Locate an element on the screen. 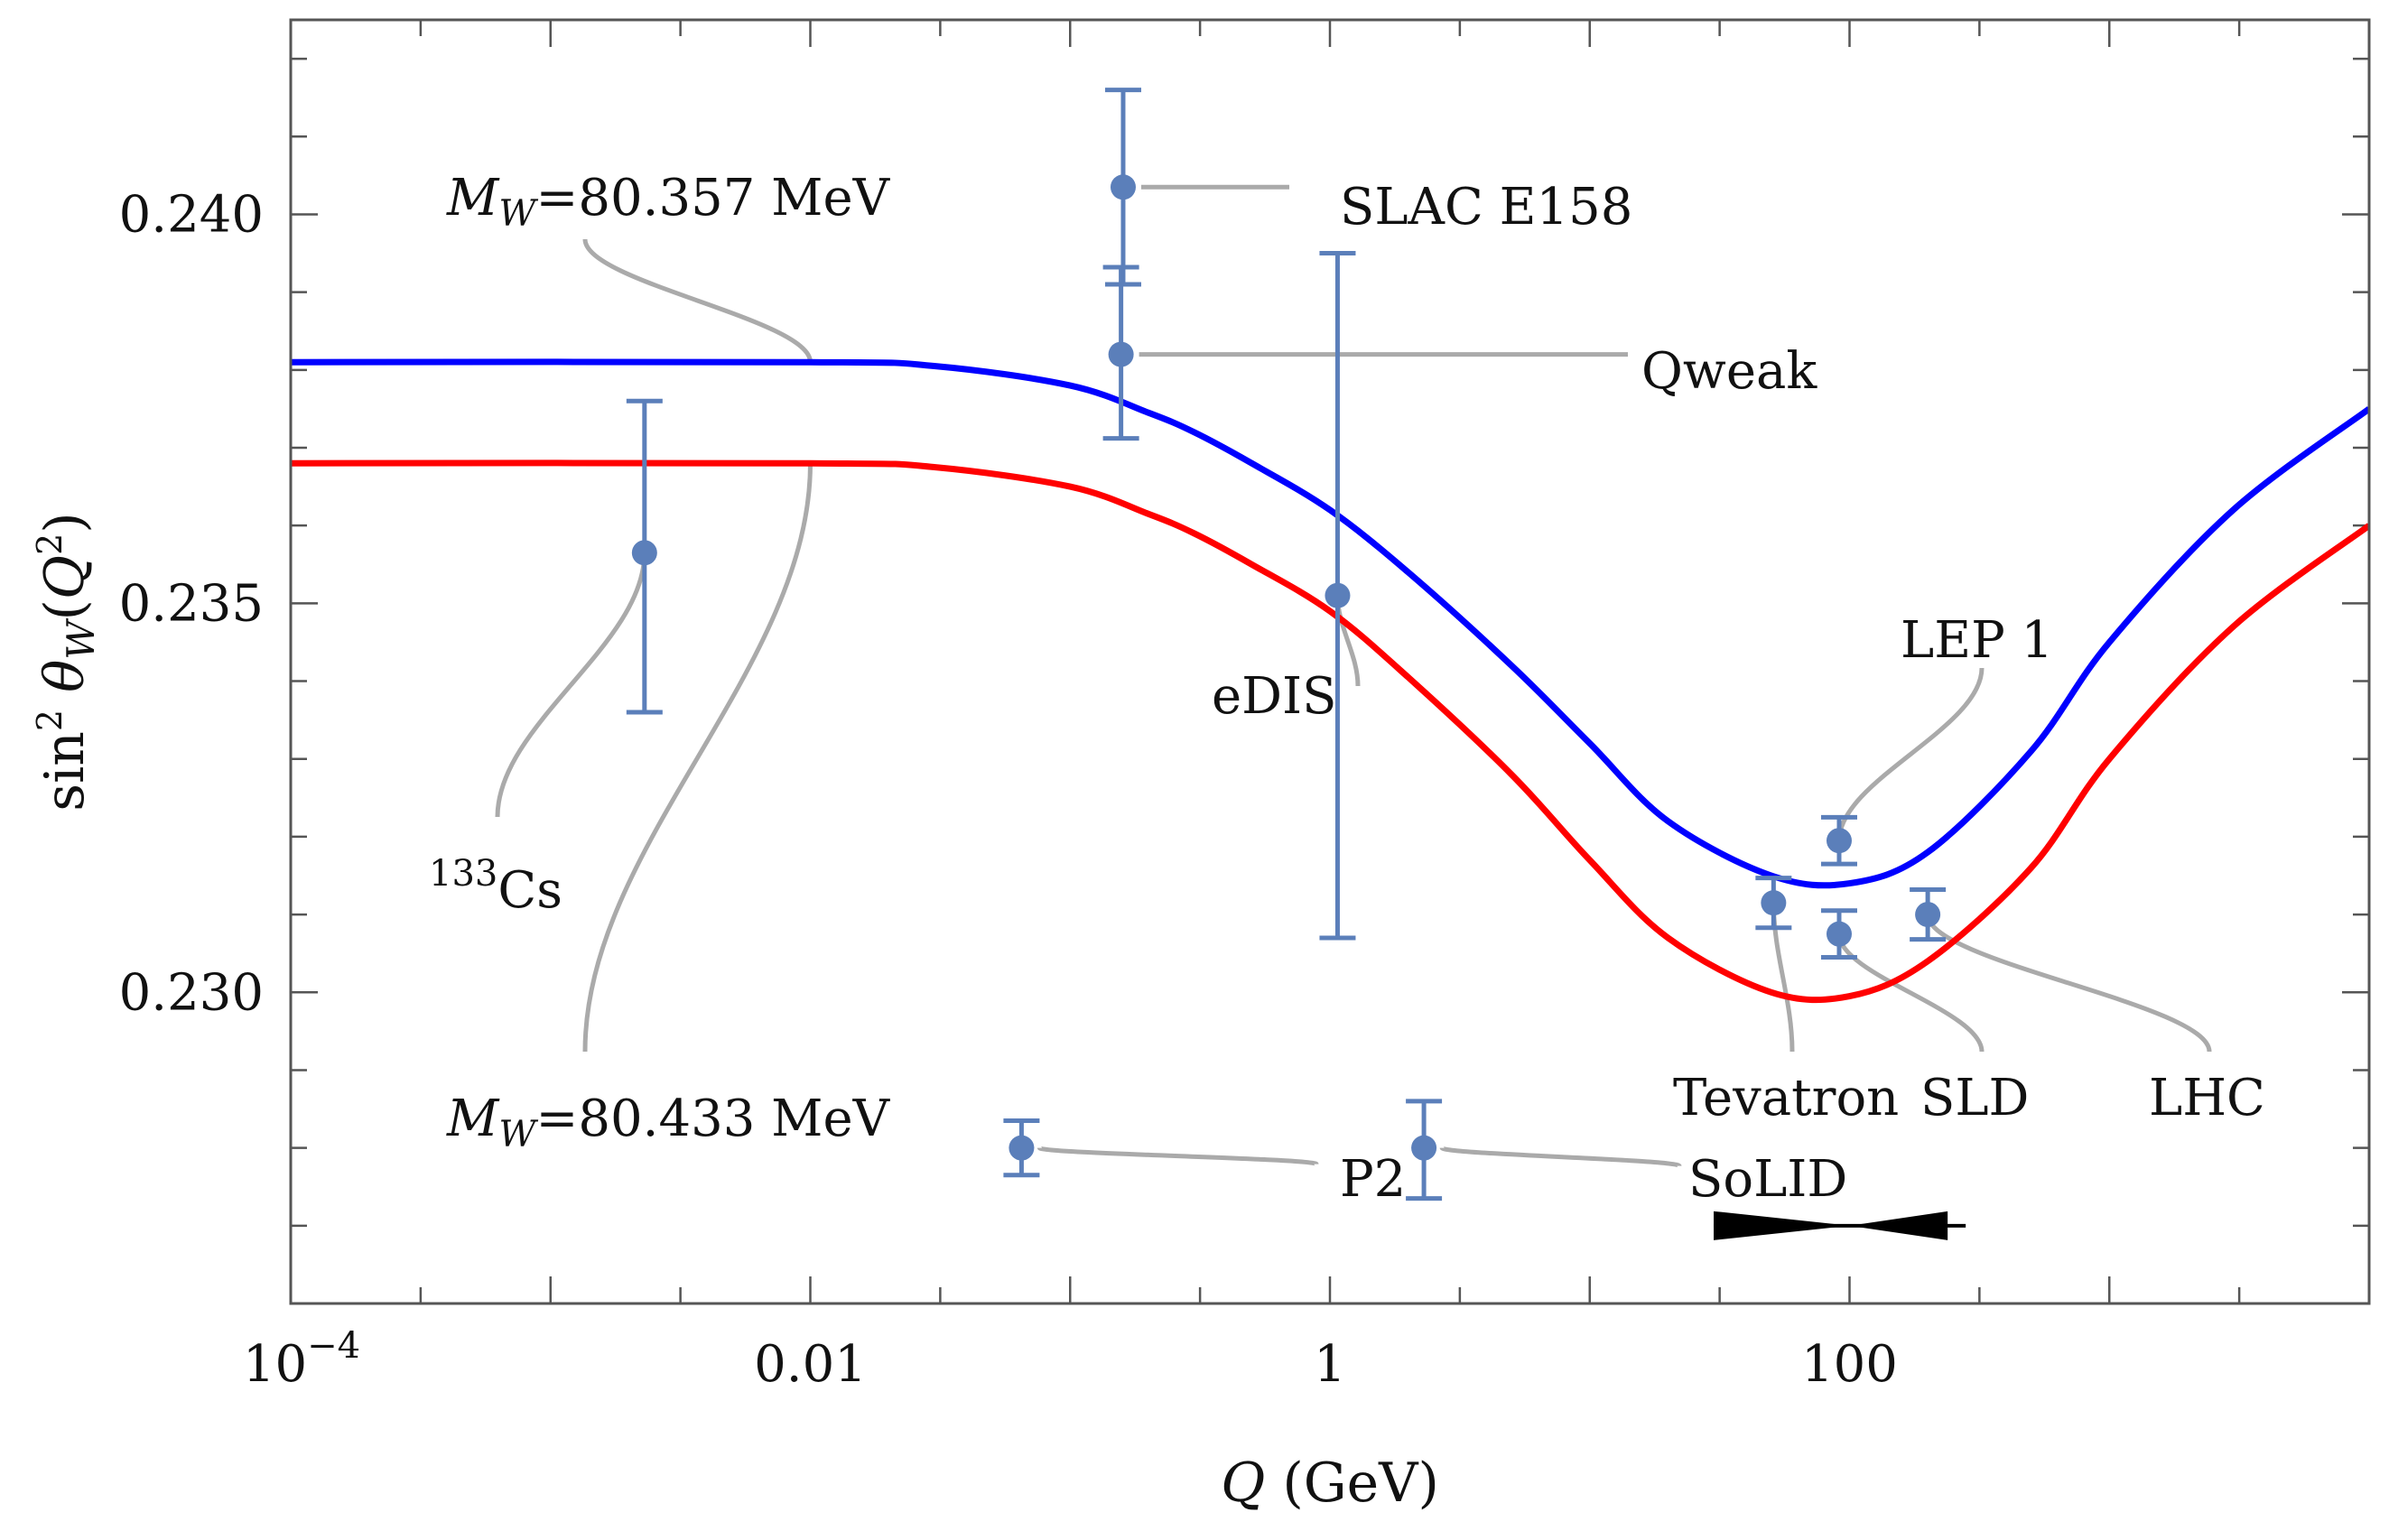 This screenshot has height=1540, width=2389. y-tick-label: 0.230 is located at coordinates (191, 992).